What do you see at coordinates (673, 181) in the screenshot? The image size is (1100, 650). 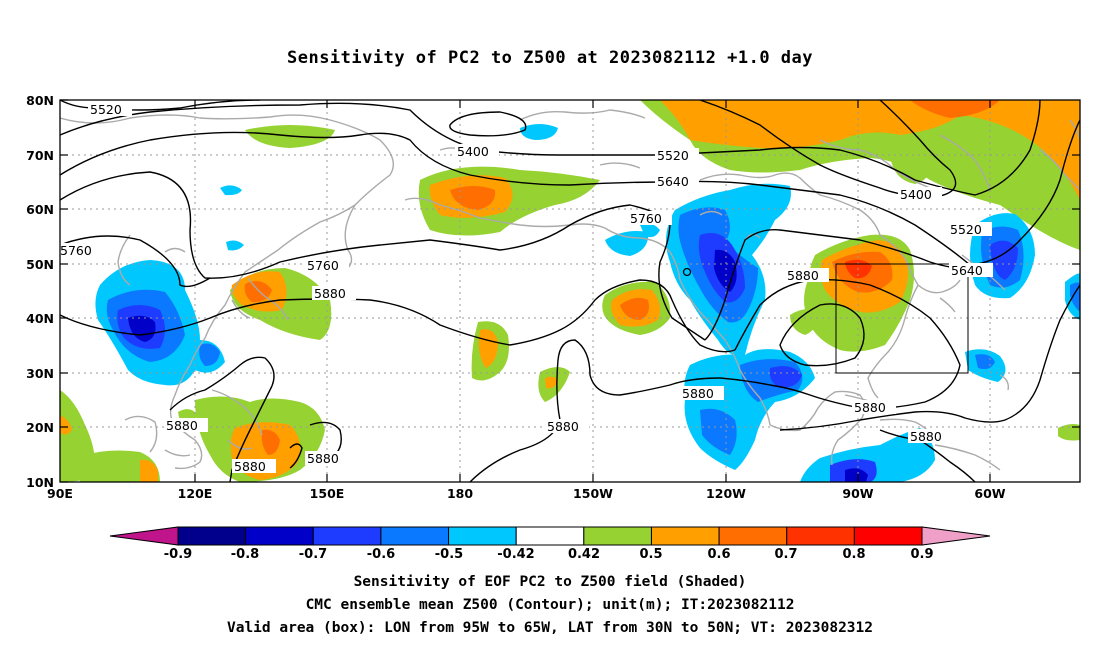 I see `contour-label: 5640` at bounding box center [673, 181].